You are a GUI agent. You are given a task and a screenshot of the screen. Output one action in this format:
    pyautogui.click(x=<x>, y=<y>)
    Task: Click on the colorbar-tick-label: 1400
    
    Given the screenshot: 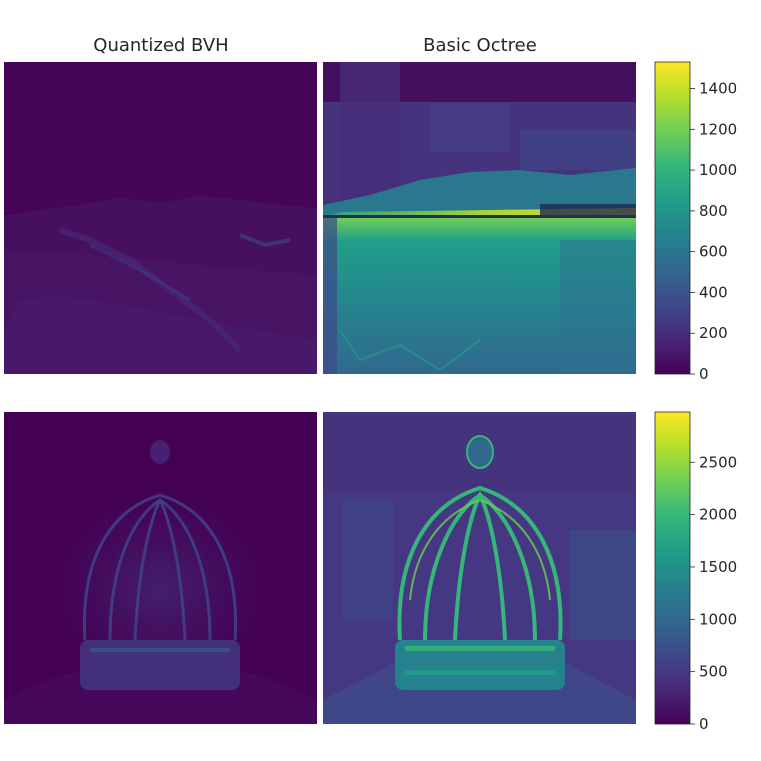 What is the action you would take?
    pyautogui.click(x=718, y=89)
    